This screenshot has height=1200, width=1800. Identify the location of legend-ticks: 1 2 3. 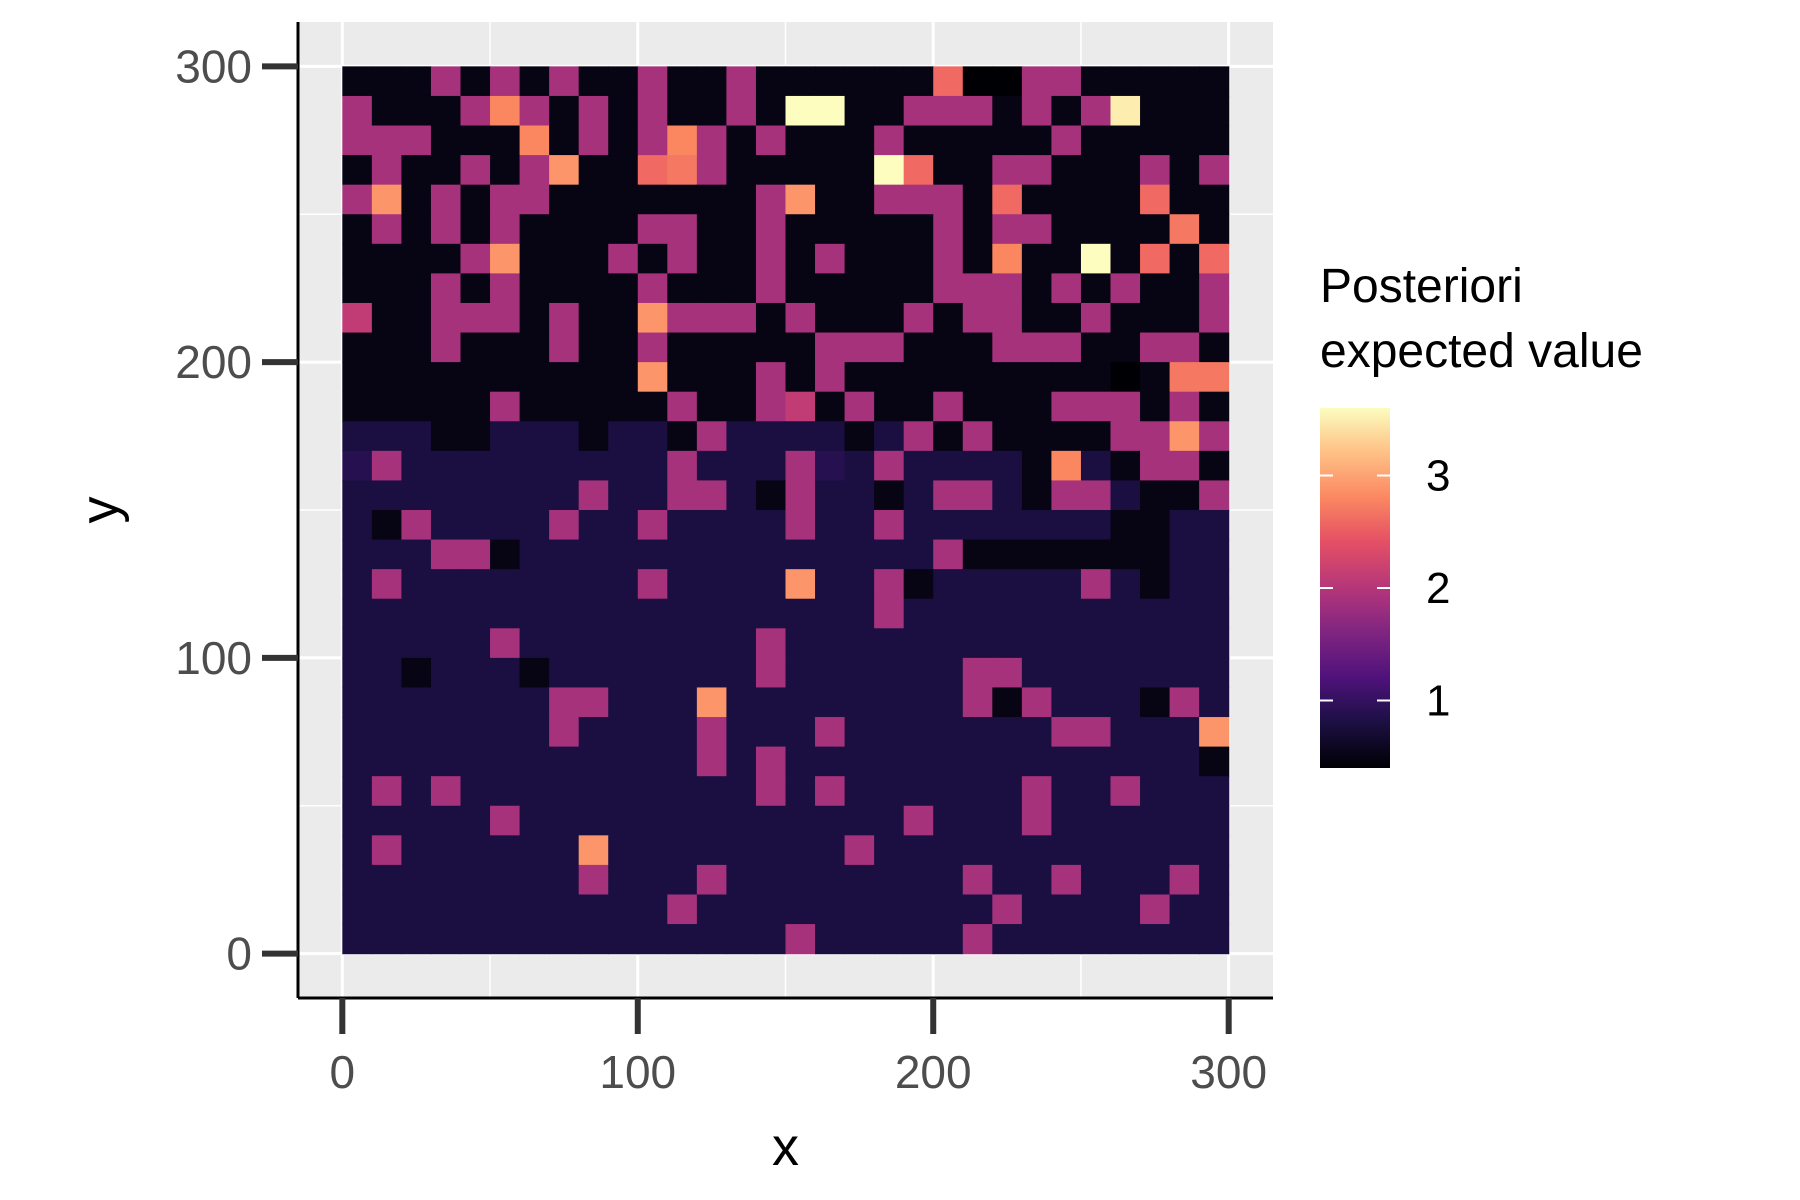
(1385, 589).